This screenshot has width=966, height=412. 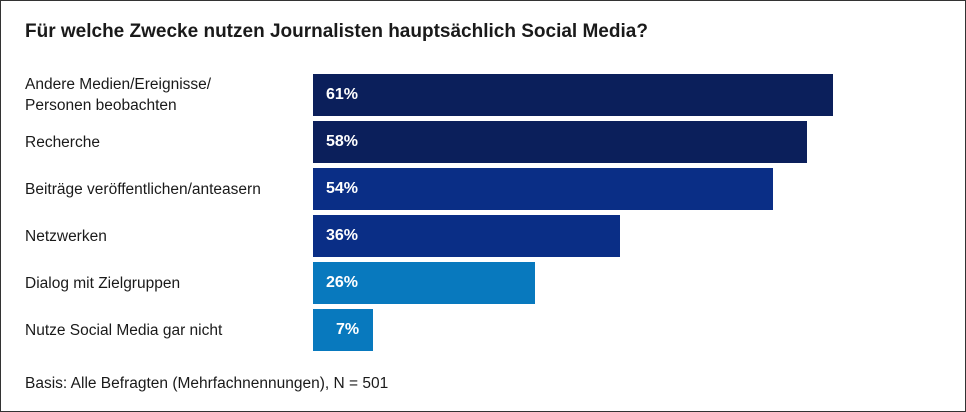 What do you see at coordinates (342, 282) in the screenshot?
I see `data-label: 26%` at bounding box center [342, 282].